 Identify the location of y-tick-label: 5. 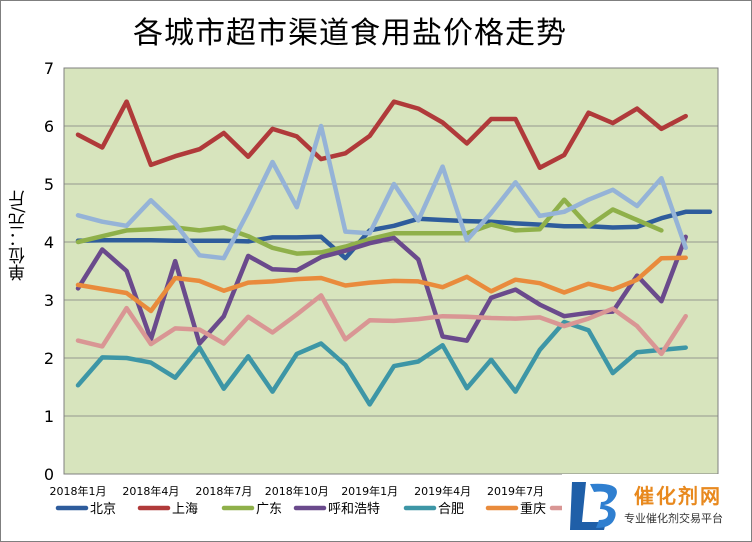
(49, 184).